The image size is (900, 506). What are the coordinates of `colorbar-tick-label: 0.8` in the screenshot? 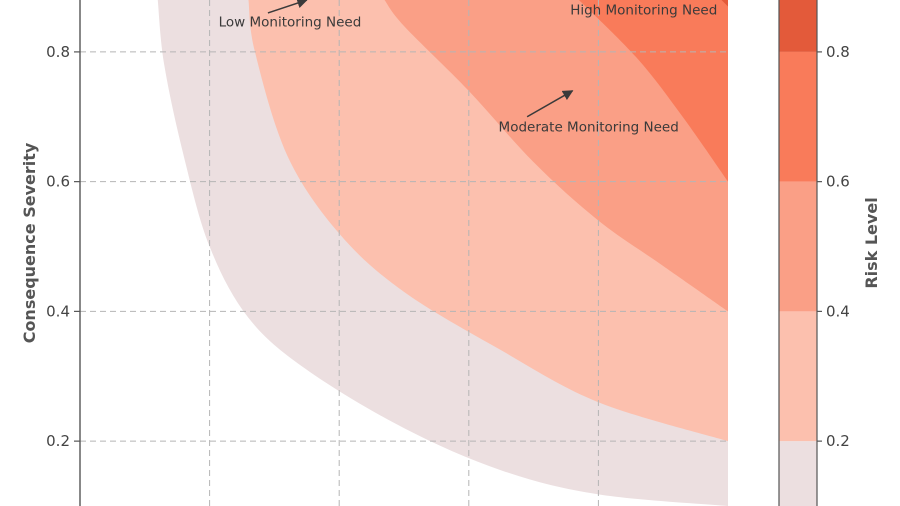 It's located at (838, 52).